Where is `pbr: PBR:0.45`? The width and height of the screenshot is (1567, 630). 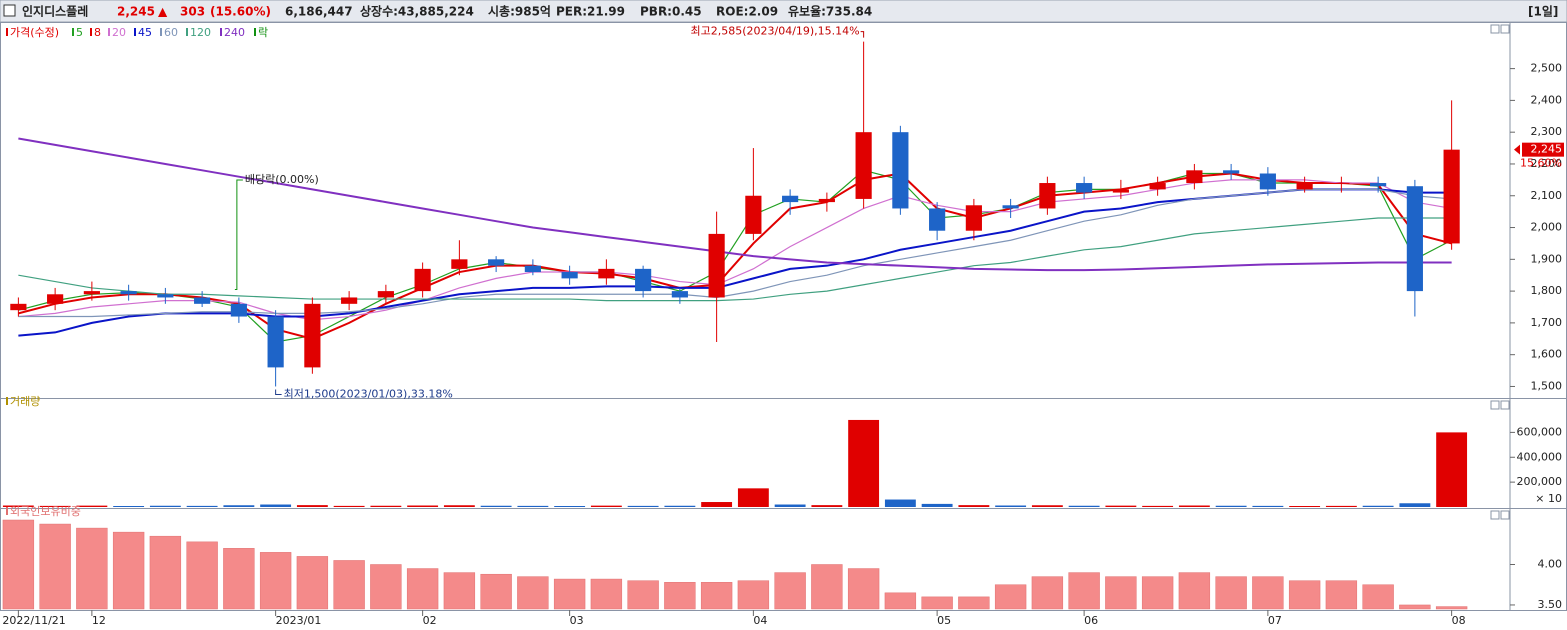 pbr: PBR:0.45 is located at coordinates (671, 12).